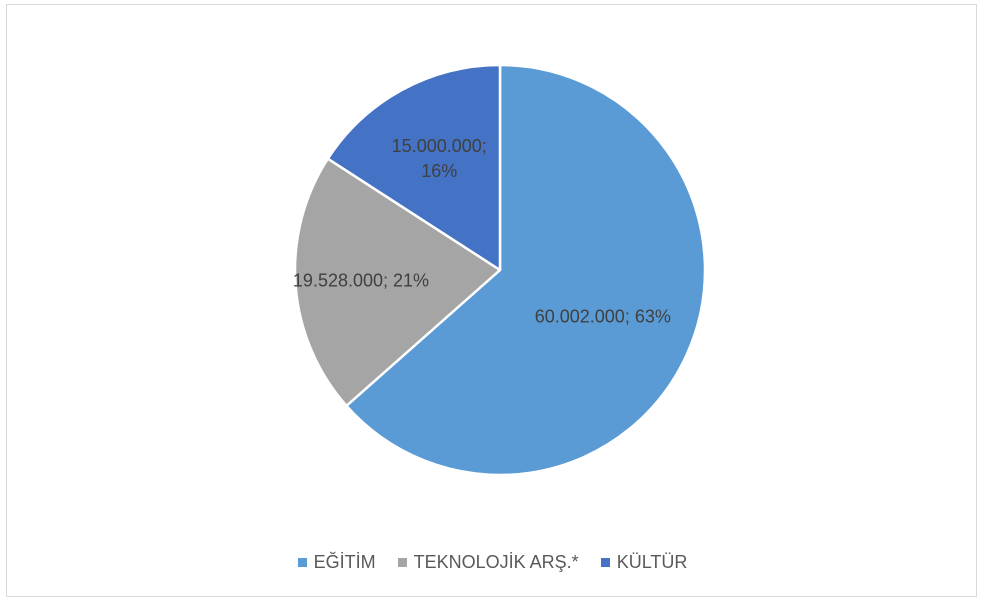 This screenshot has width=985, height=603. What do you see at coordinates (344, 562) in the screenshot?
I see `legend-label-egitim: EĞİTİM` at bounding box center [344, 562].